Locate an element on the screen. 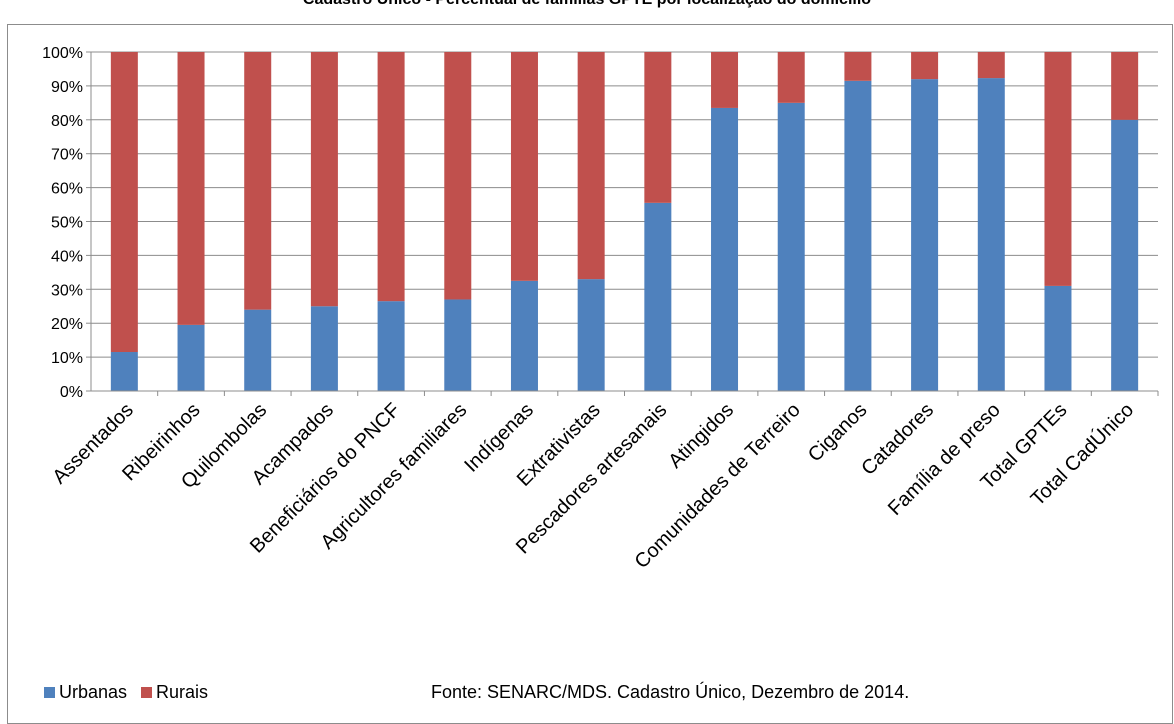 The width and height of the screenshot is (1174, 724). y-tick-label: 0% is located at coordinates (71, 392).